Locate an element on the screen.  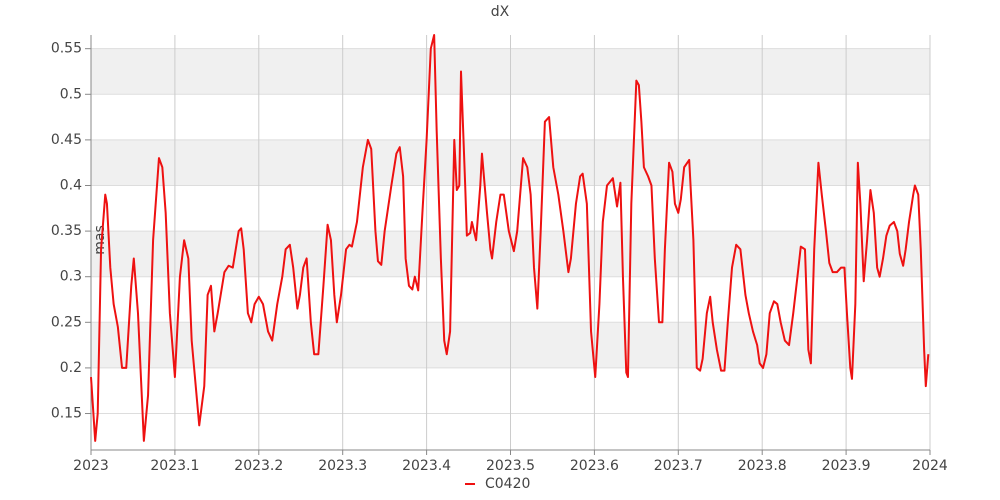
x-tick-label: 2023 is located at coordinates (91, 466).